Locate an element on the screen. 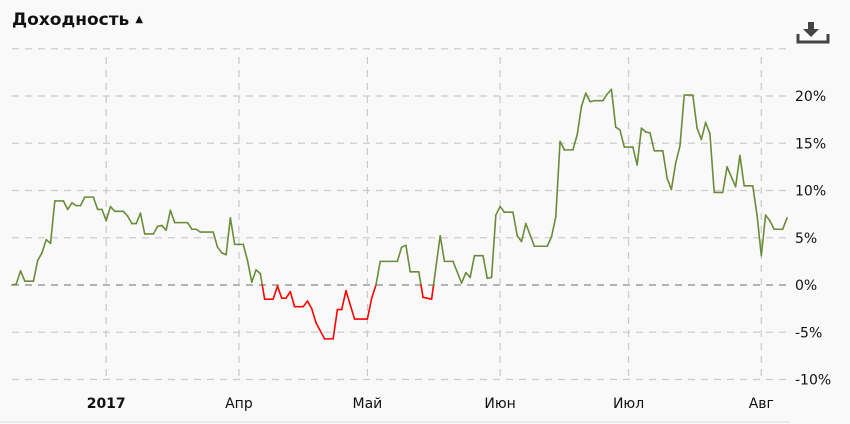  triangle-up-icon: ▲ is located at coordinates (139, 19).